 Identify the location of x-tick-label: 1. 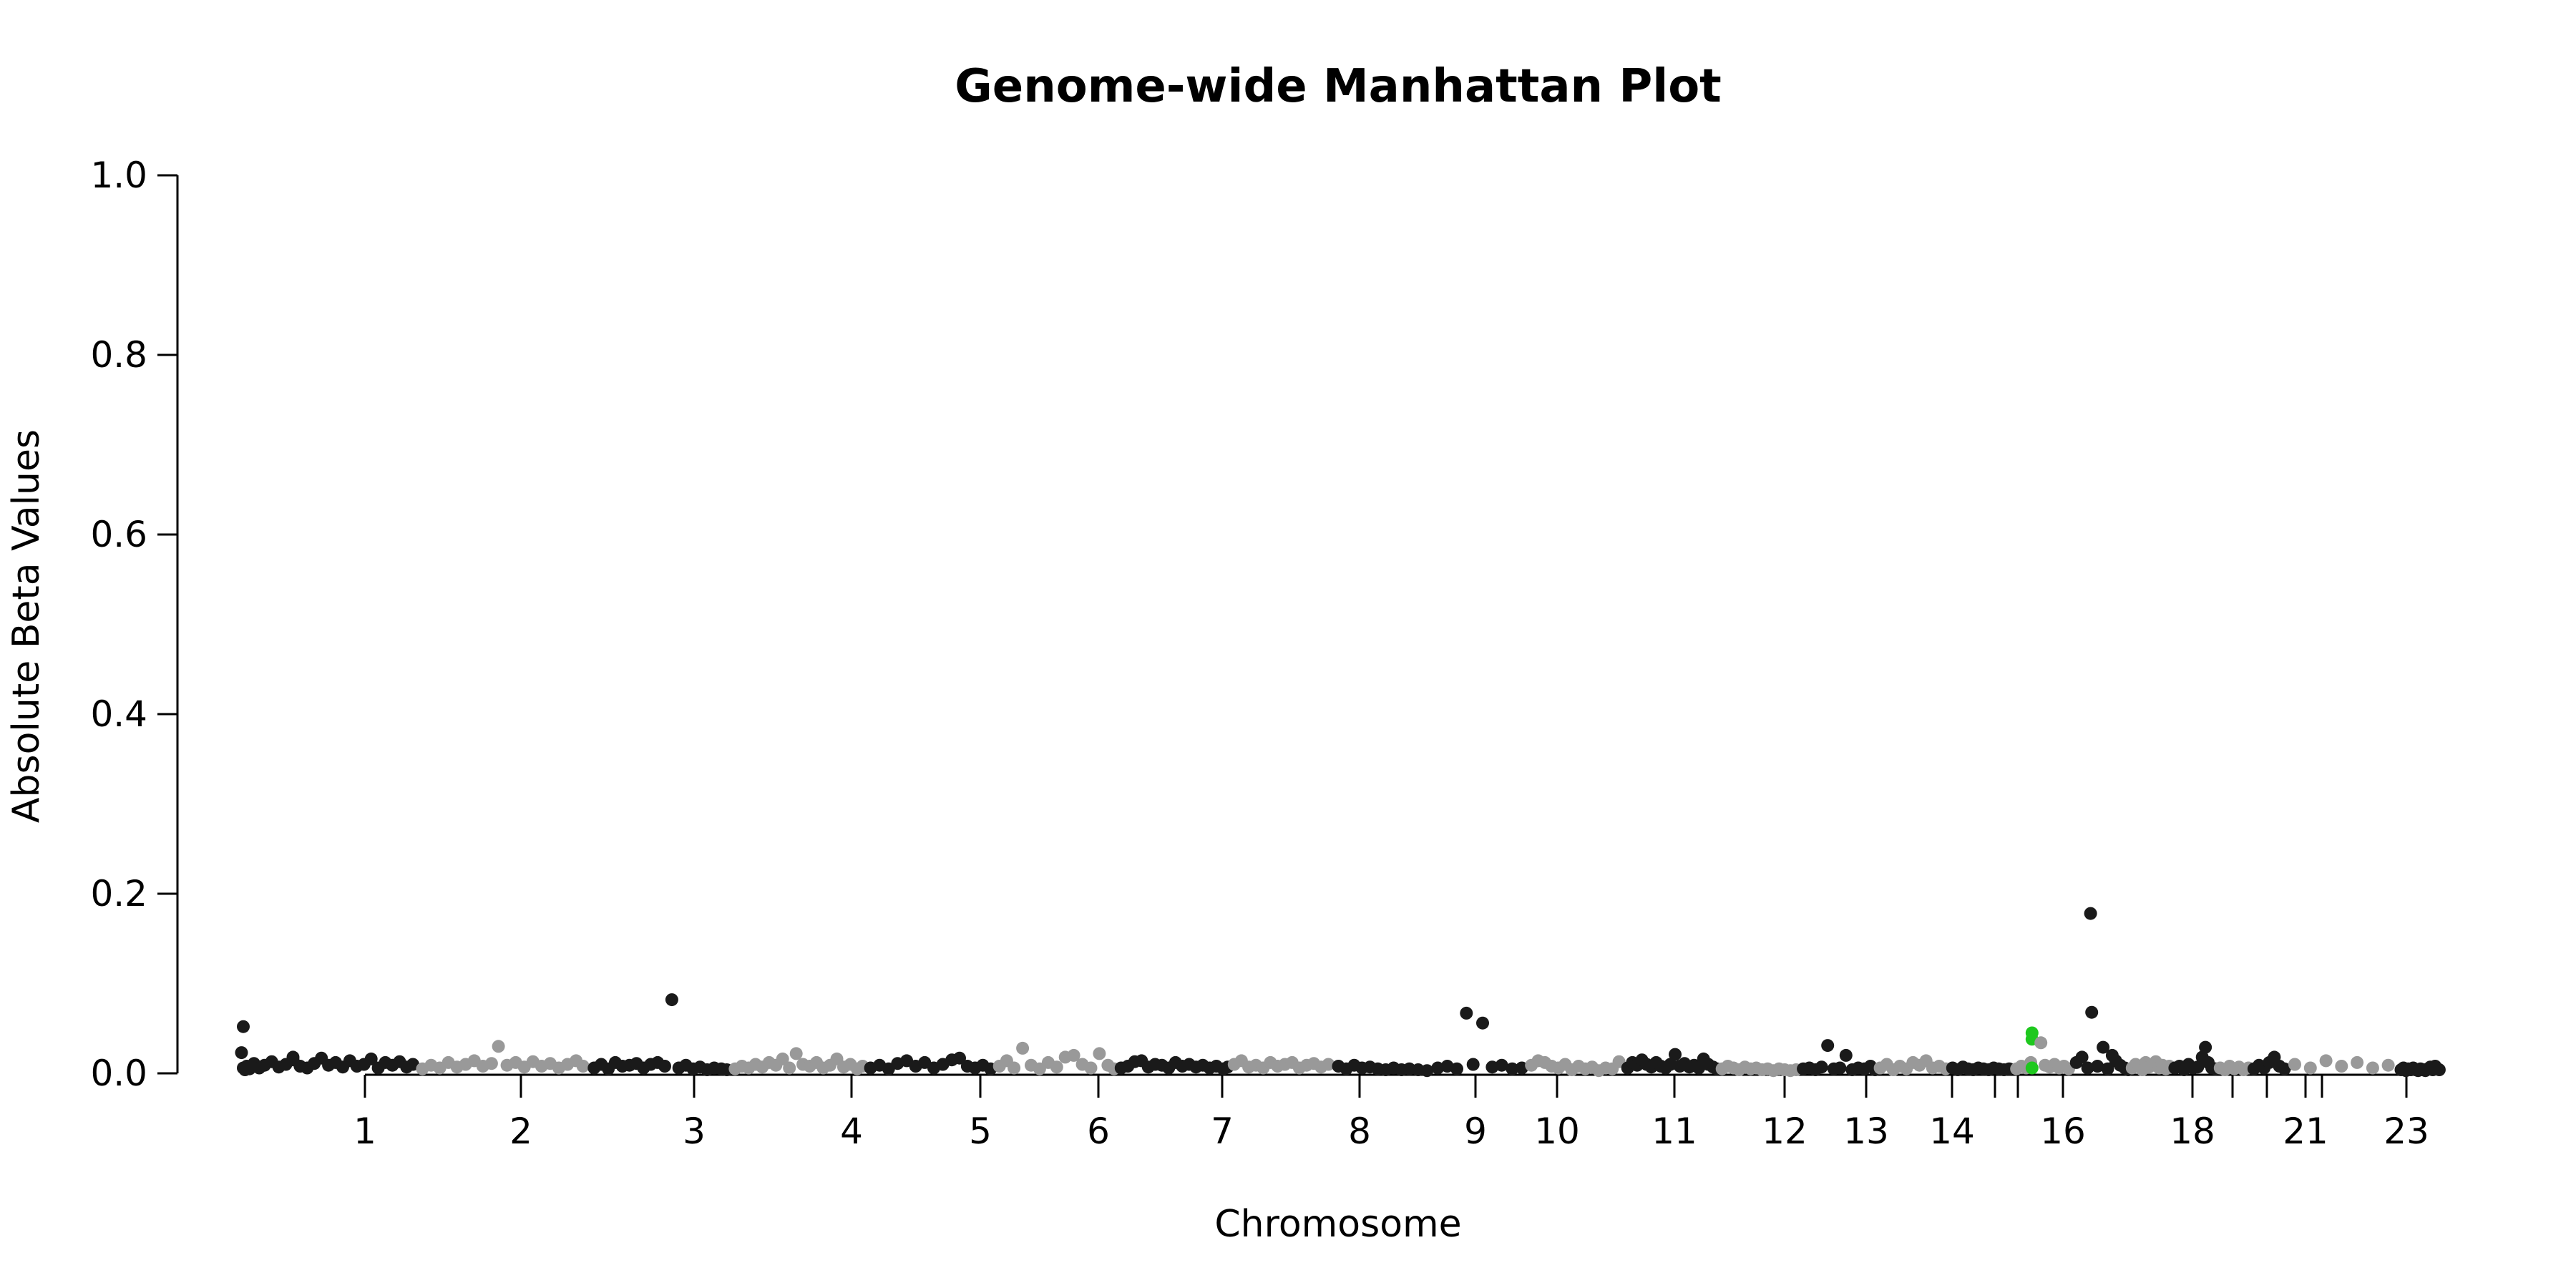
(364, 1131).